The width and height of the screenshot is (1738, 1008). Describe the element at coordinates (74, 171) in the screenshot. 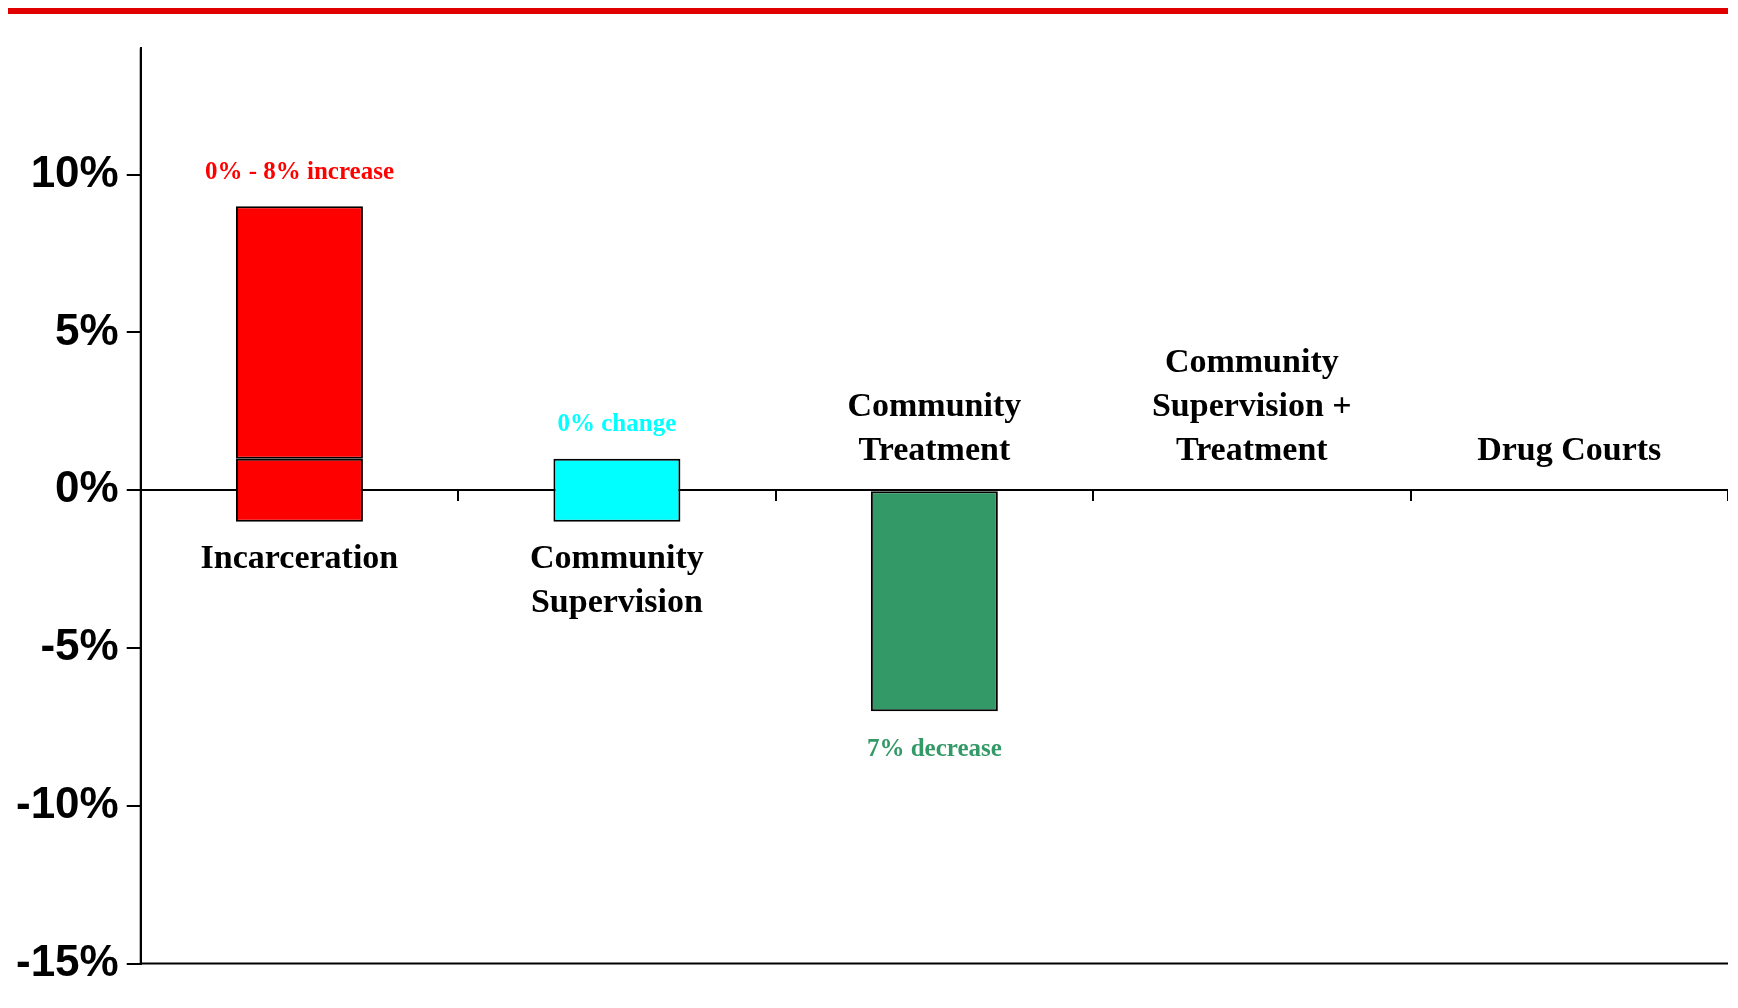

I see `y-tick-label: 10%` at that location.